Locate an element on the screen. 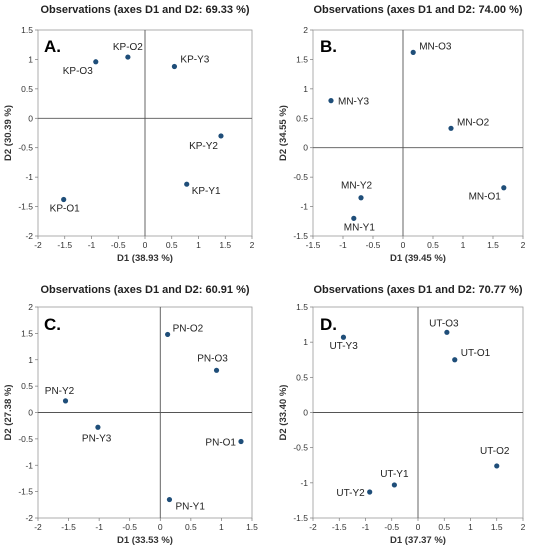 The height and width of the screenshot is (550, 535). point-label-mn-o1: MN-O1 is located at coordinates (485, 197).